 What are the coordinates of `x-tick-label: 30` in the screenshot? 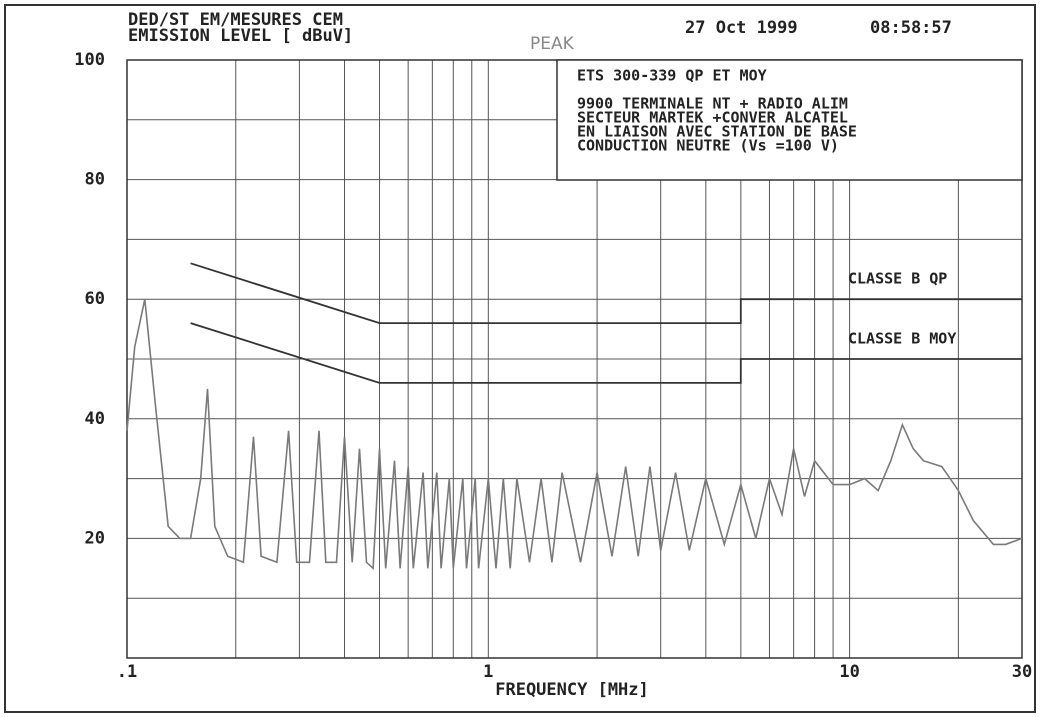 It's located at (1022, 672).